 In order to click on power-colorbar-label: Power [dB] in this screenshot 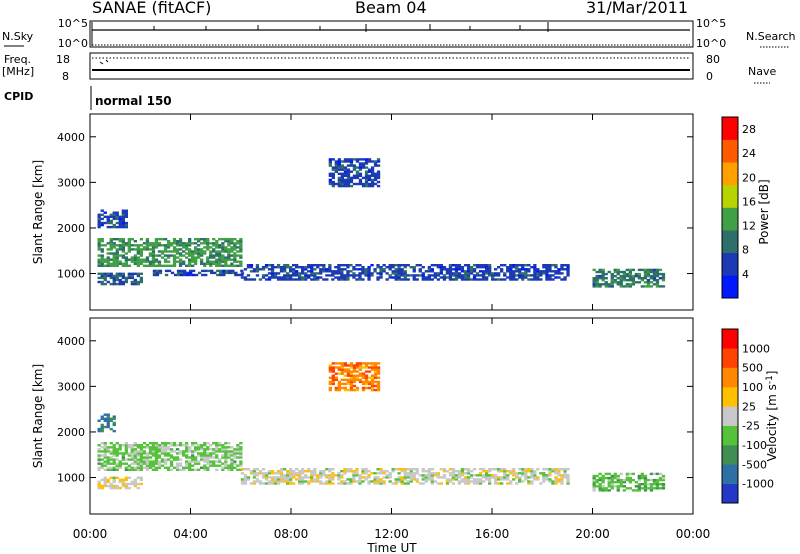, I will do `click(764, 211)`.